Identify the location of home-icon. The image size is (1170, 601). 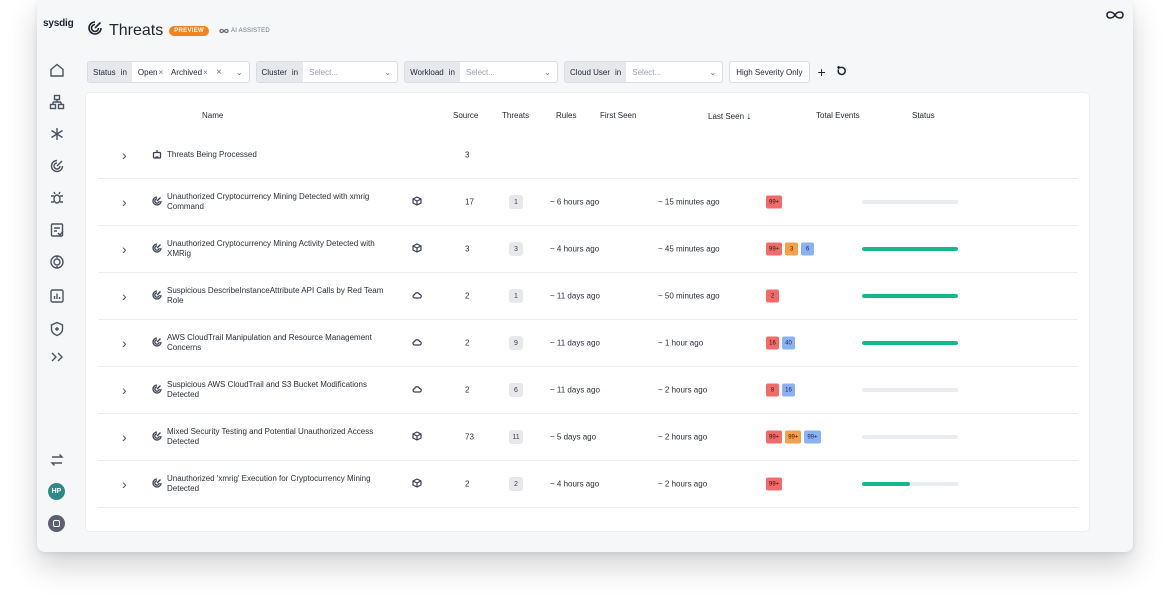
(57, 70).